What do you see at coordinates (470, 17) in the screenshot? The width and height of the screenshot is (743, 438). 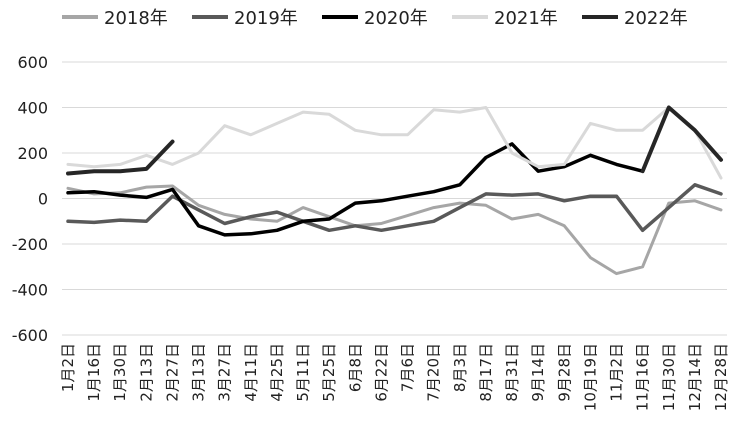 I see `legend-swatch-2021` at bounding box center [470, 17].